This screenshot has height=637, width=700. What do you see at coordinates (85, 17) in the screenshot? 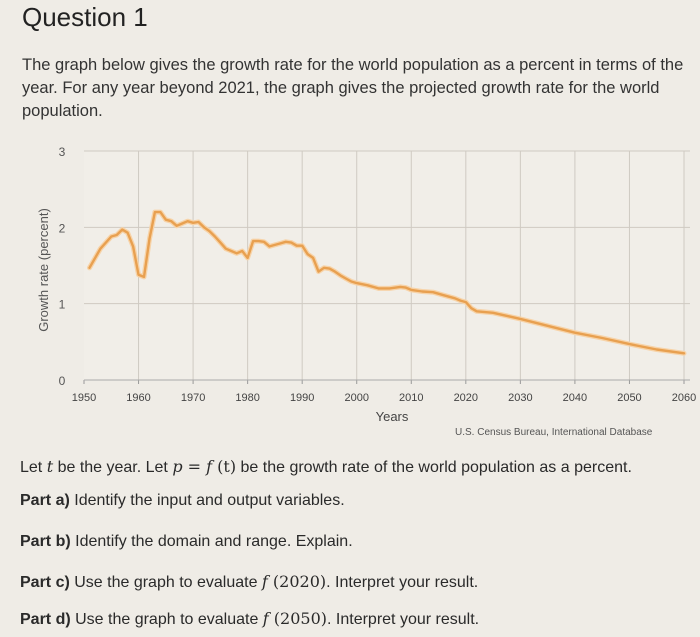
I see `question-title: Question 1` at bounding box center [85, 17].